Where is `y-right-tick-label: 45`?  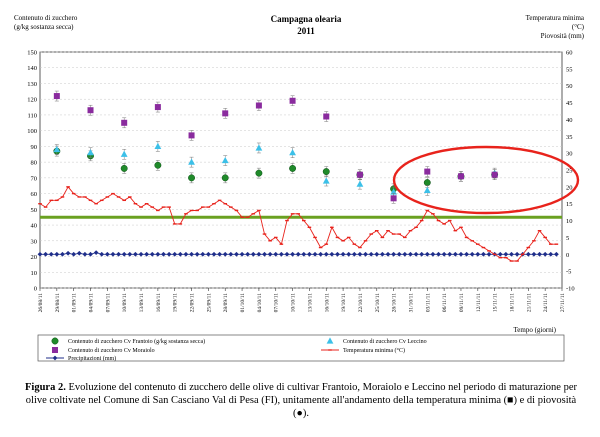 y-right-tick-label: 45 is located at coordinates (569, 103).